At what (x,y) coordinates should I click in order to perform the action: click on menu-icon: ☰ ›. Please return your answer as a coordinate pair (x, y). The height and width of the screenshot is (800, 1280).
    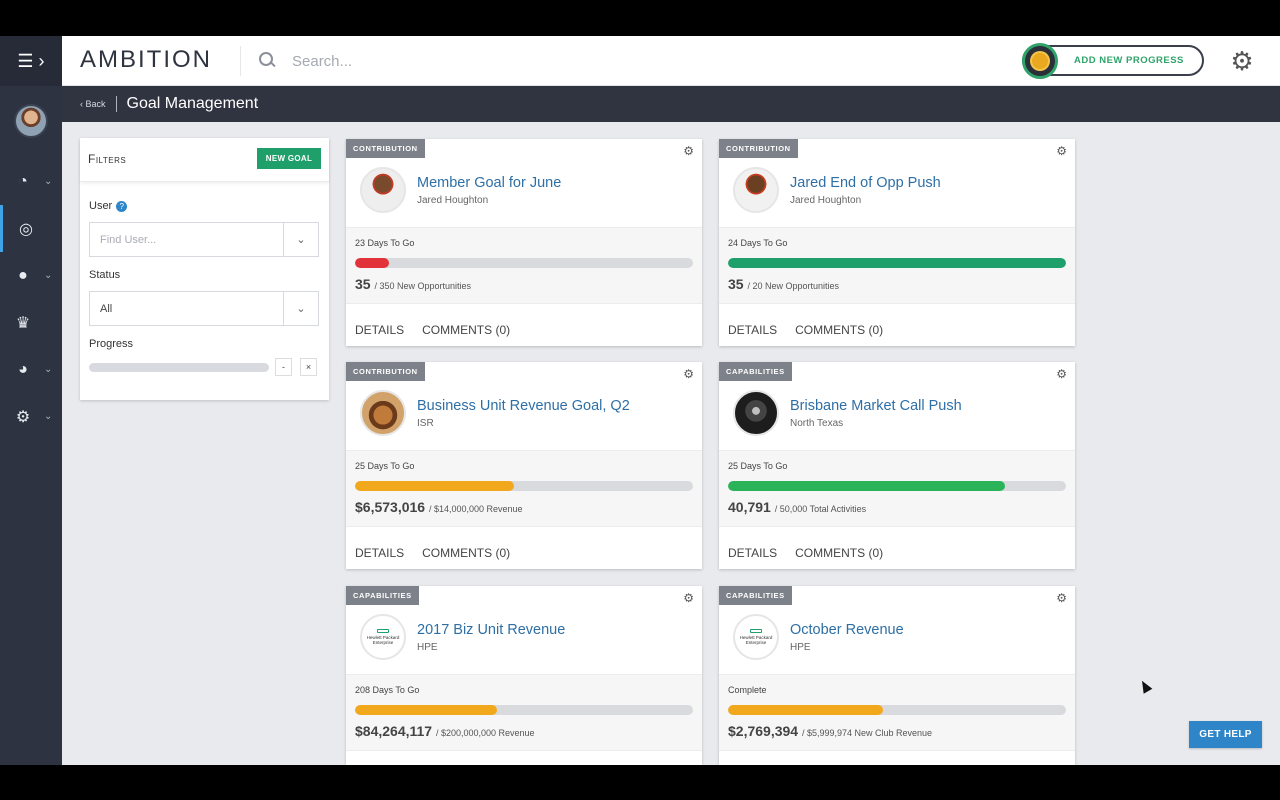
    Looking at the image, I should click on (31, 60).